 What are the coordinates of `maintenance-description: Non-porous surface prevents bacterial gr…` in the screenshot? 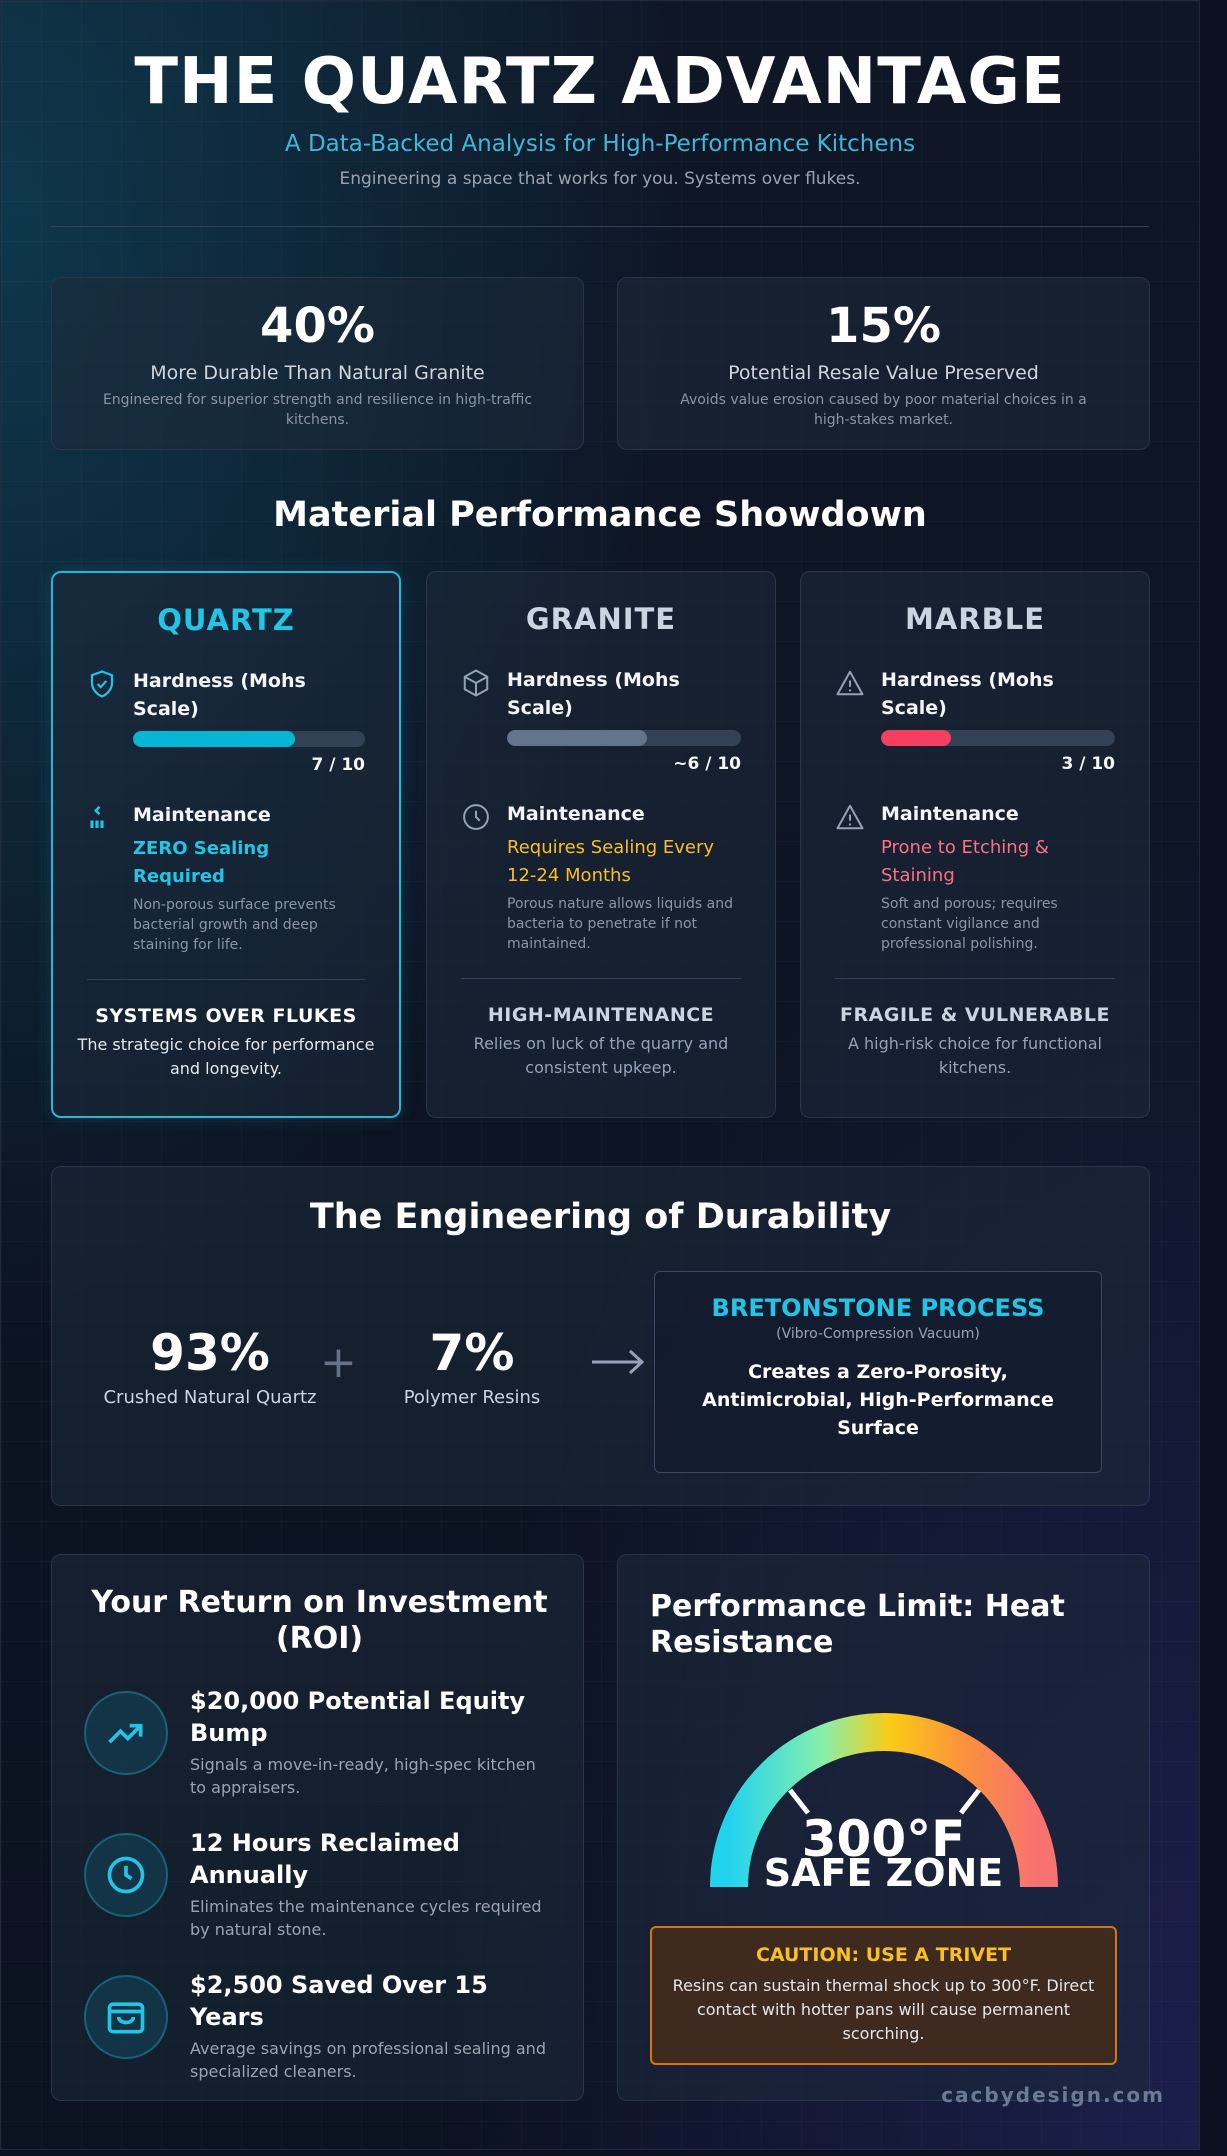 It's located at (234, 925).